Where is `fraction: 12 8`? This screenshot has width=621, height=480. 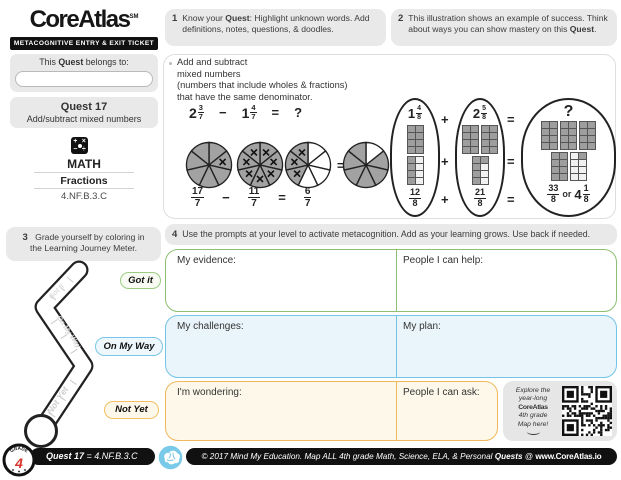
fraction: 12 8 is located at coordinates (414, 197).